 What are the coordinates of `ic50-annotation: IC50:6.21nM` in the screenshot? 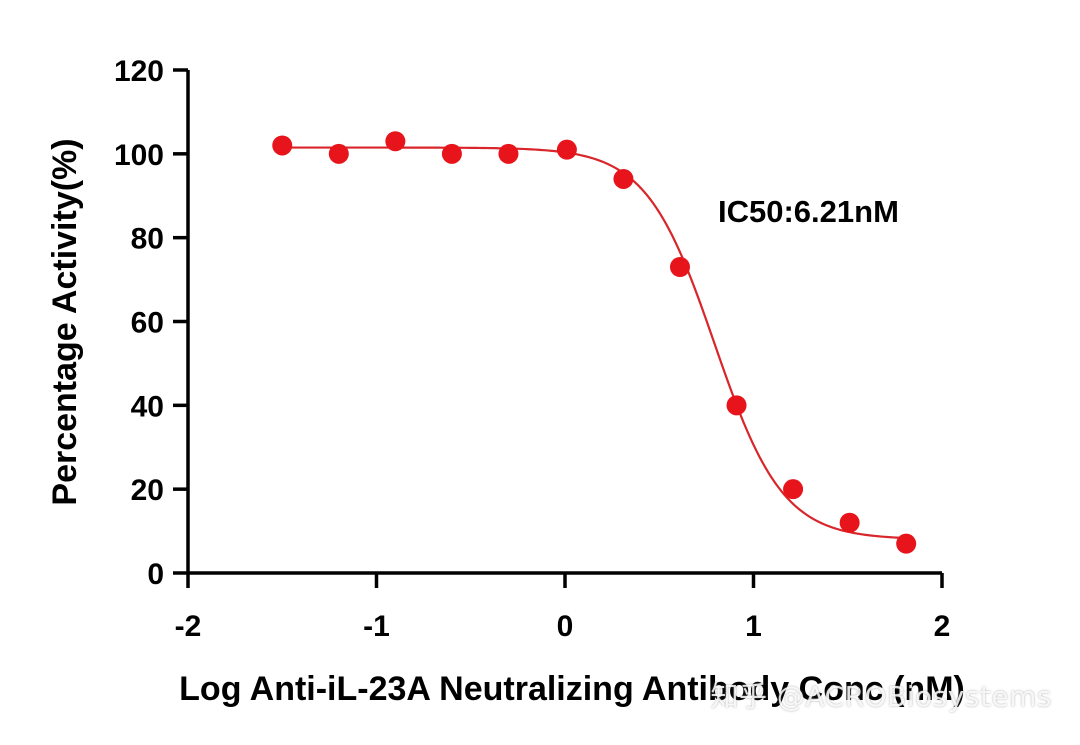 It's located at (808, 211).